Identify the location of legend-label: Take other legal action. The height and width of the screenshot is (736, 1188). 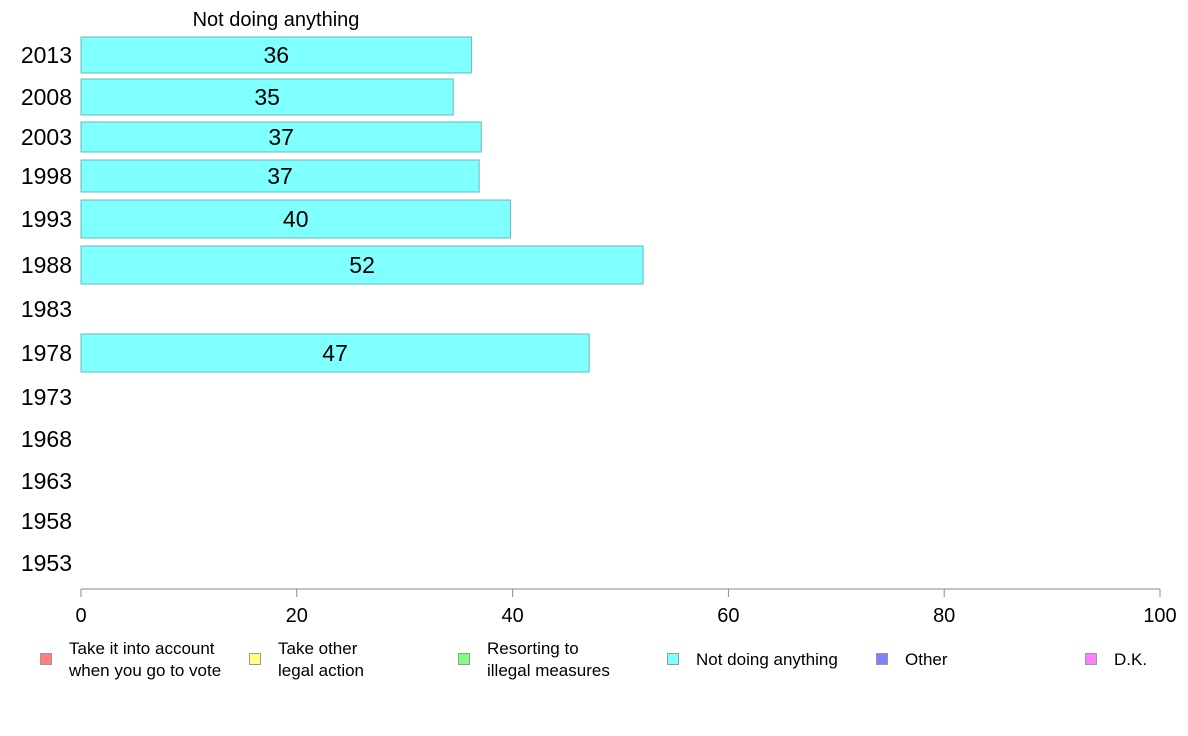
(321, 659).